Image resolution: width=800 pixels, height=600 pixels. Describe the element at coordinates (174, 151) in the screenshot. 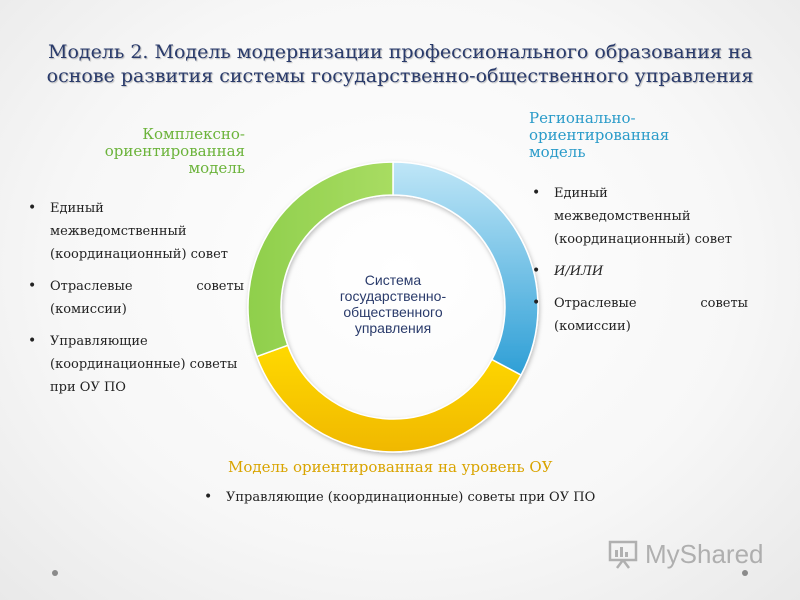

I see `left-model-heading: Комплексно-ориентированная модель` at that location.